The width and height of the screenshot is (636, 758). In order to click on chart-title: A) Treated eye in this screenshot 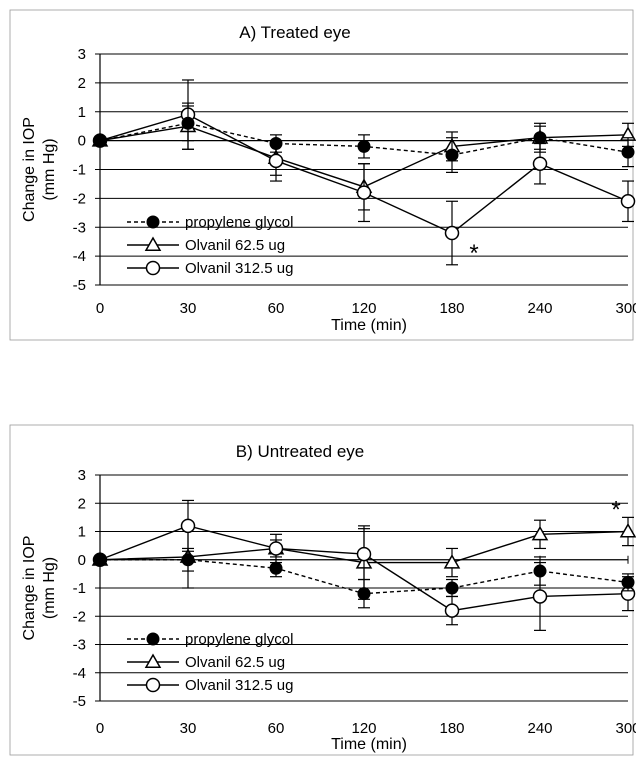, I will do `click(295, 32)`.